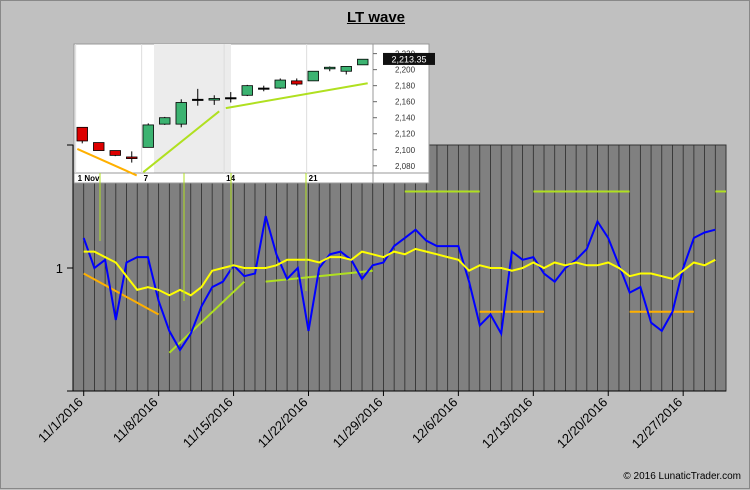  I want to click on inset-y-tick-label: 2,200, so click(405, 70).